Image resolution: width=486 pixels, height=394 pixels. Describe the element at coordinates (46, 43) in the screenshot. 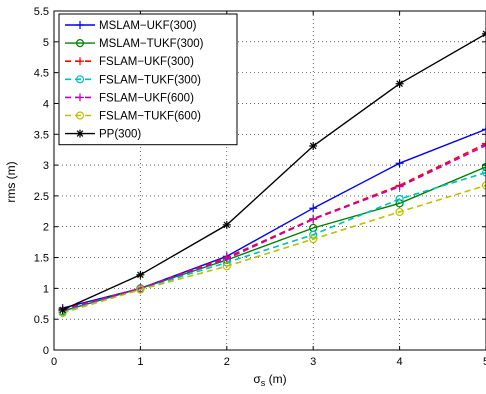

I see `y-tick-label: 5` at that location.